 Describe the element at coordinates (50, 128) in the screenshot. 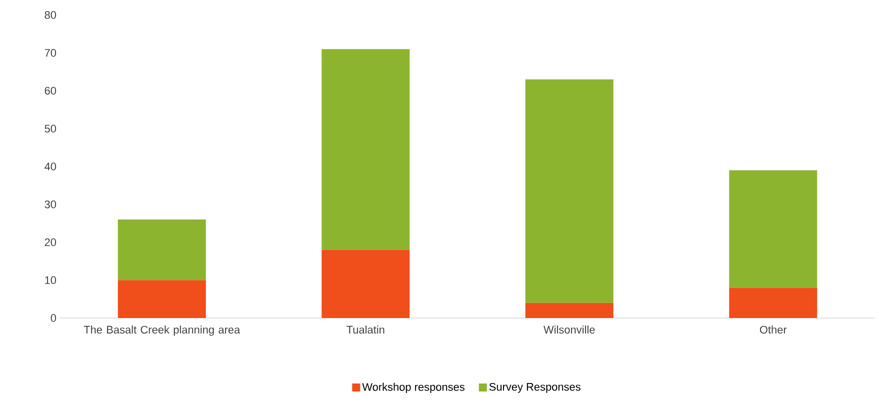

I see `y-tick-label: 50` at that location.